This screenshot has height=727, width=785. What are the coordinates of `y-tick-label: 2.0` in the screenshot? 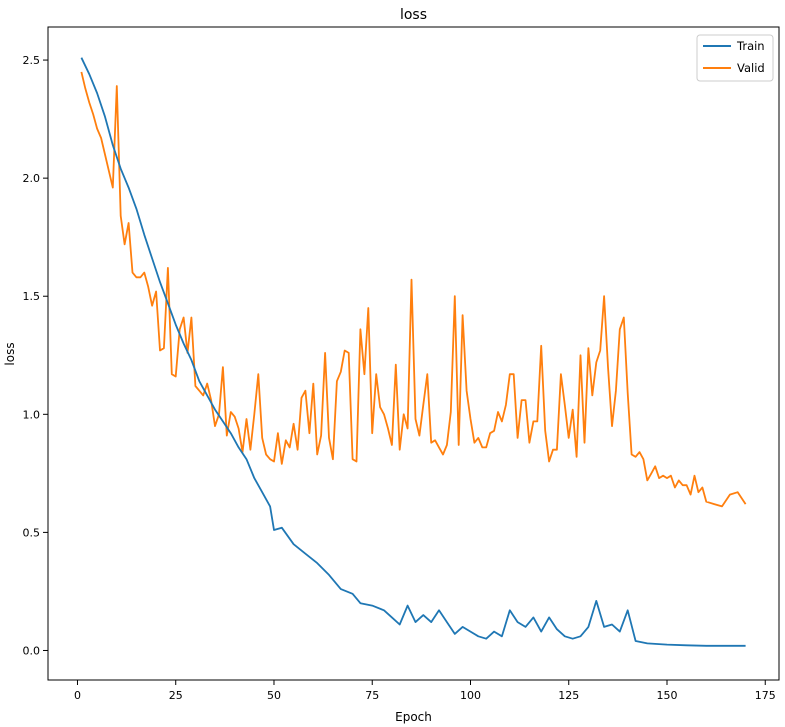 It's located at (32, 178).